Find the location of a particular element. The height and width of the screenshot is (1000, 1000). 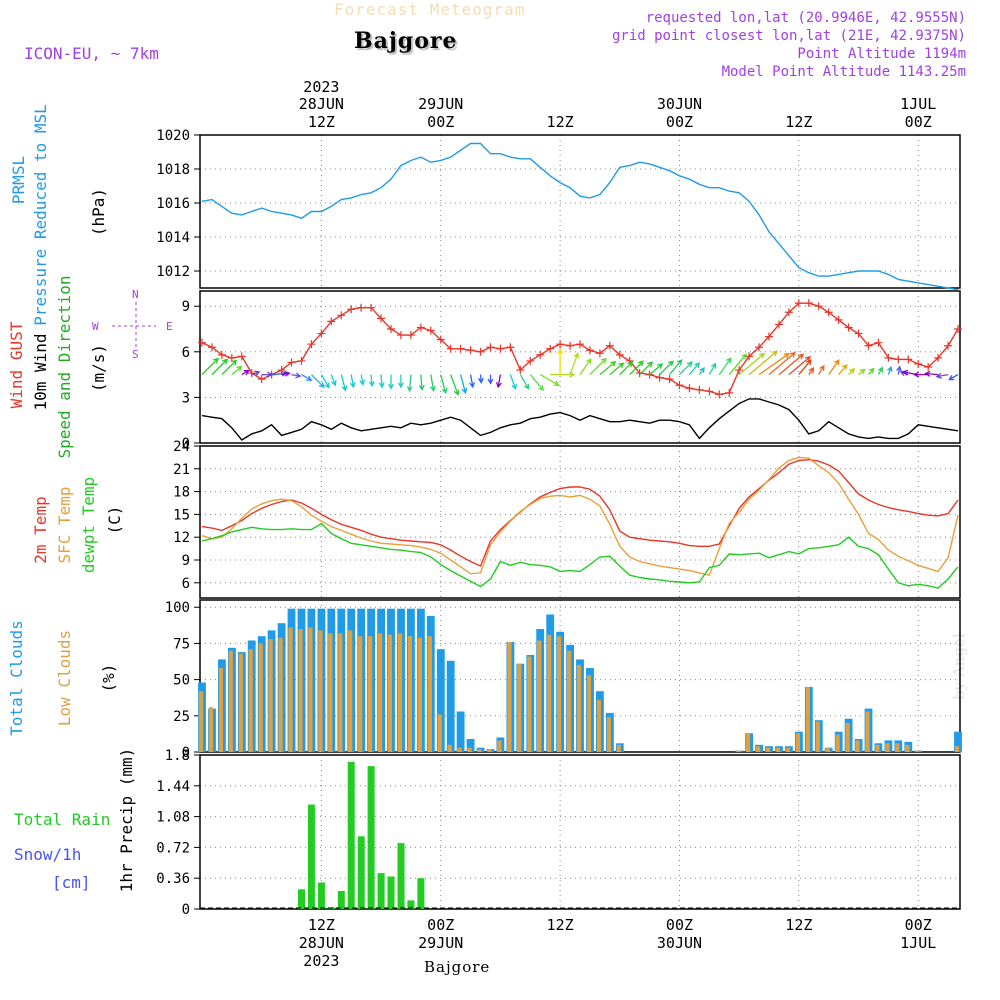

time-top-4: 12Z is located at coordinates (798, 122).